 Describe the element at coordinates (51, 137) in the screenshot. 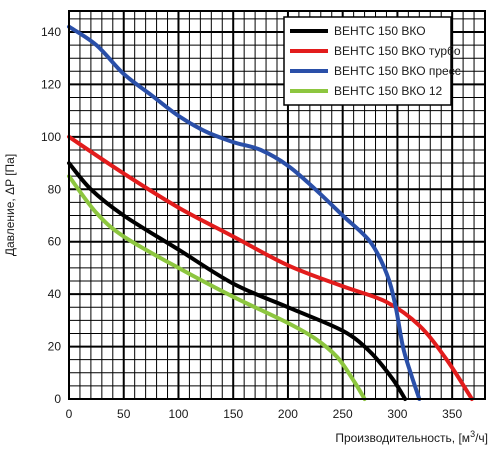

I see `y-tick-label: 100` at that location.